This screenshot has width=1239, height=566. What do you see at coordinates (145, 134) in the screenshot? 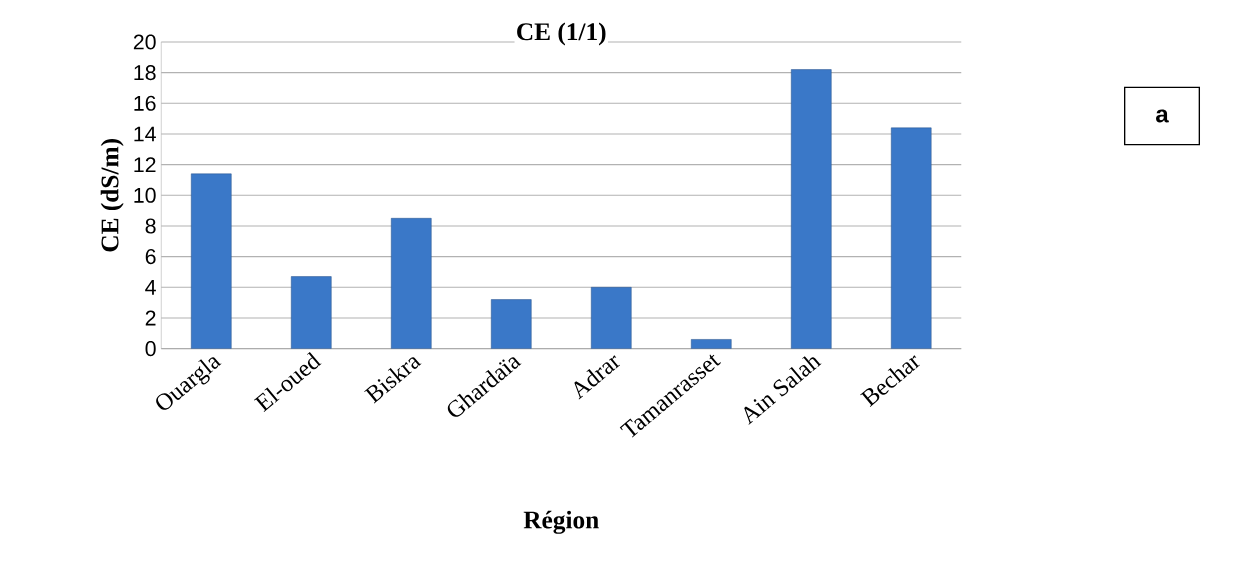
I see `y-tick-label: 14` at bounding box center [145, 134].